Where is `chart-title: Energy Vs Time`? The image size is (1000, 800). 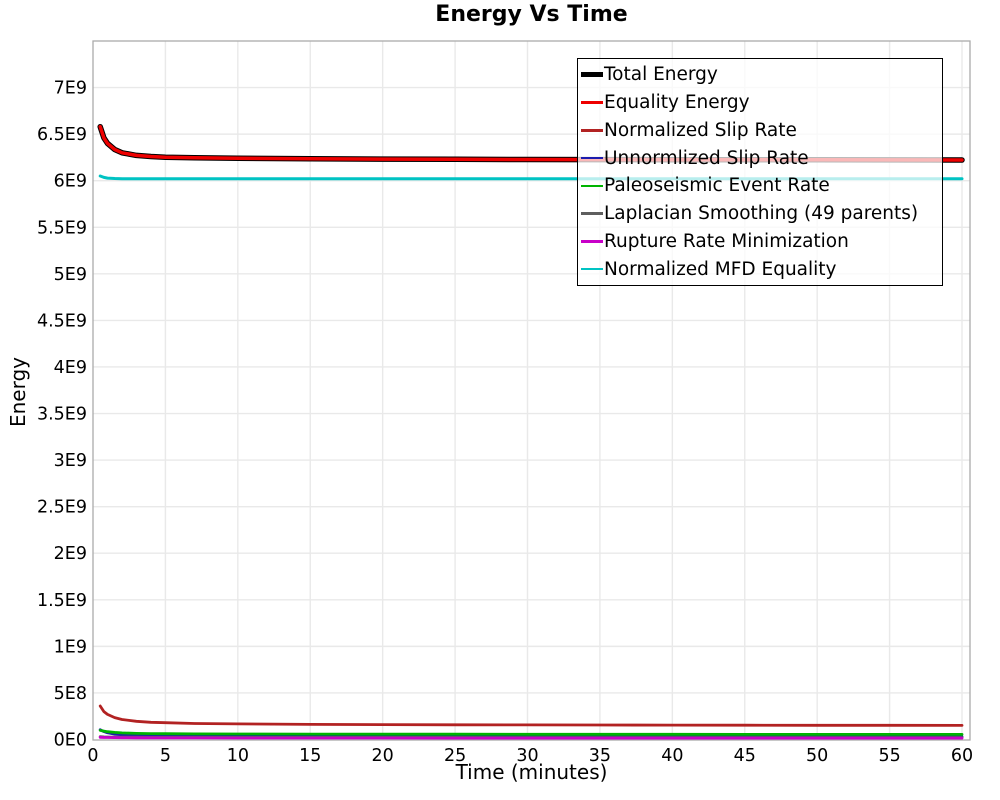 chart-title: Energy Vs Time is located at coordinates (531, 14).